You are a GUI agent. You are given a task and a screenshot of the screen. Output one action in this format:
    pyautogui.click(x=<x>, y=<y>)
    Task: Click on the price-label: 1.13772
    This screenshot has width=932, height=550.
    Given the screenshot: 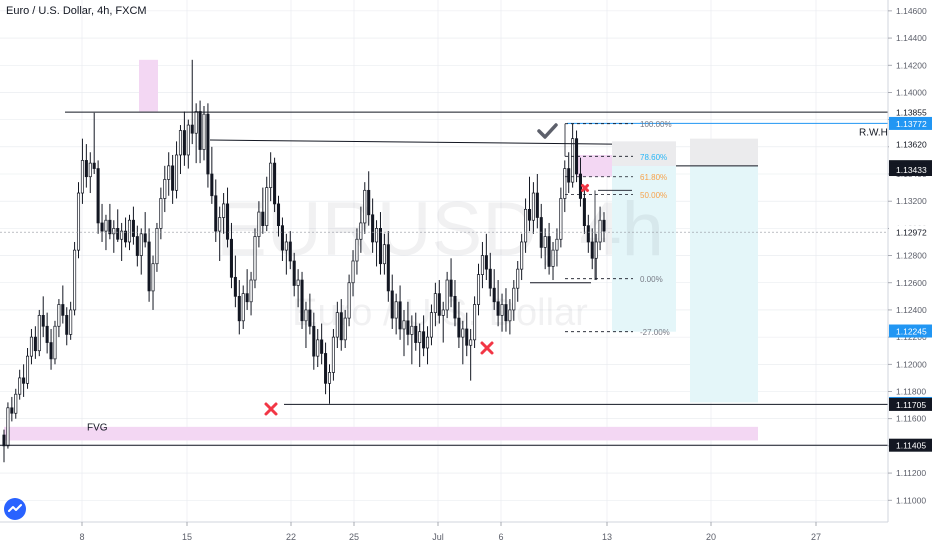 What is the action you would take?
    pyautogui.click(x=911, y=124)
    